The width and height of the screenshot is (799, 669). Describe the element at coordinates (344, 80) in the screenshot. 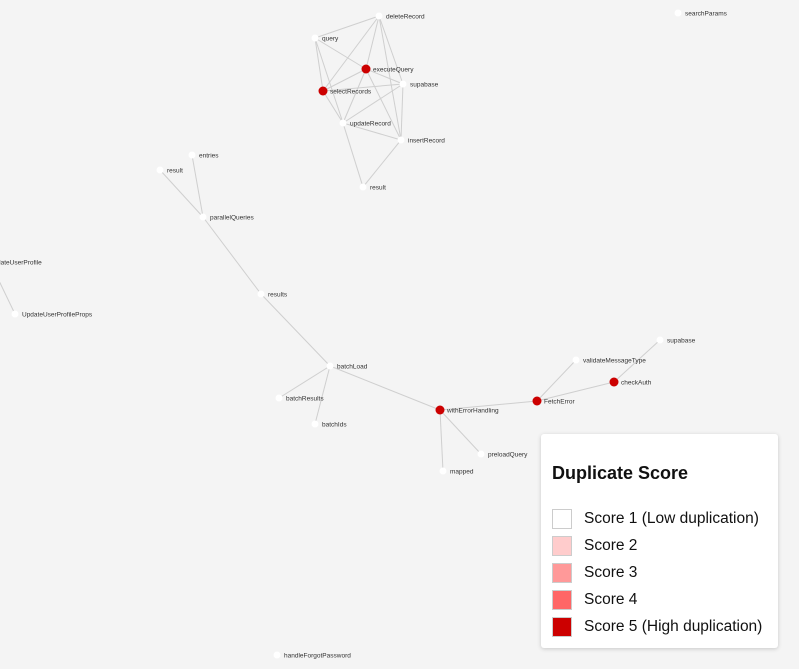

I see `edge-executeQuery-selectRecords` at that location.